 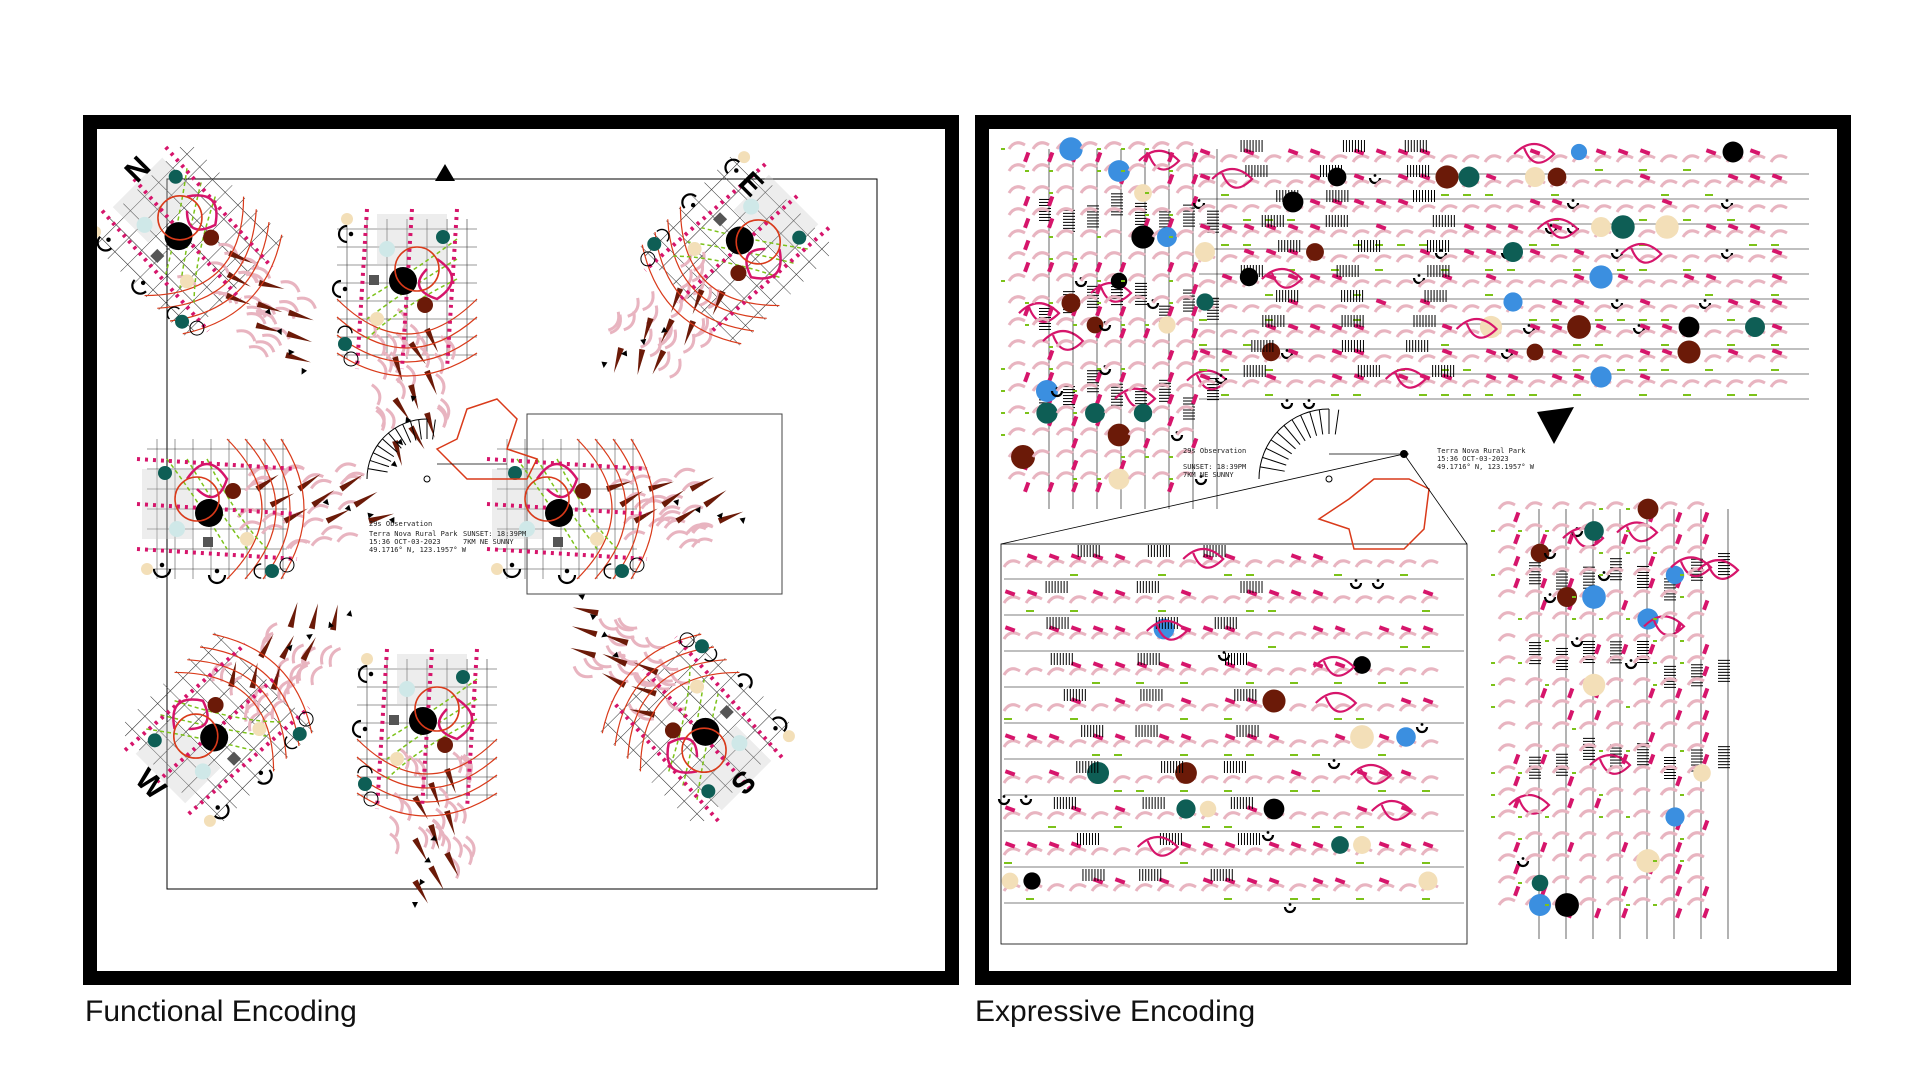 I want to click on sun-tick, so click(x=420, y=429).